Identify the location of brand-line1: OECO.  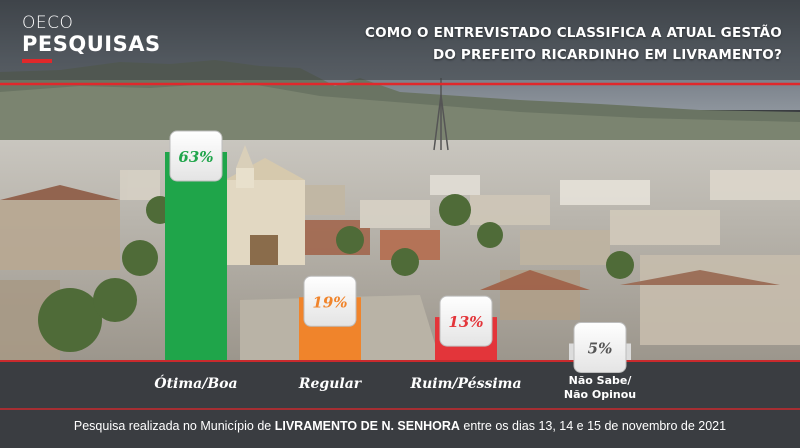
(48, 23).